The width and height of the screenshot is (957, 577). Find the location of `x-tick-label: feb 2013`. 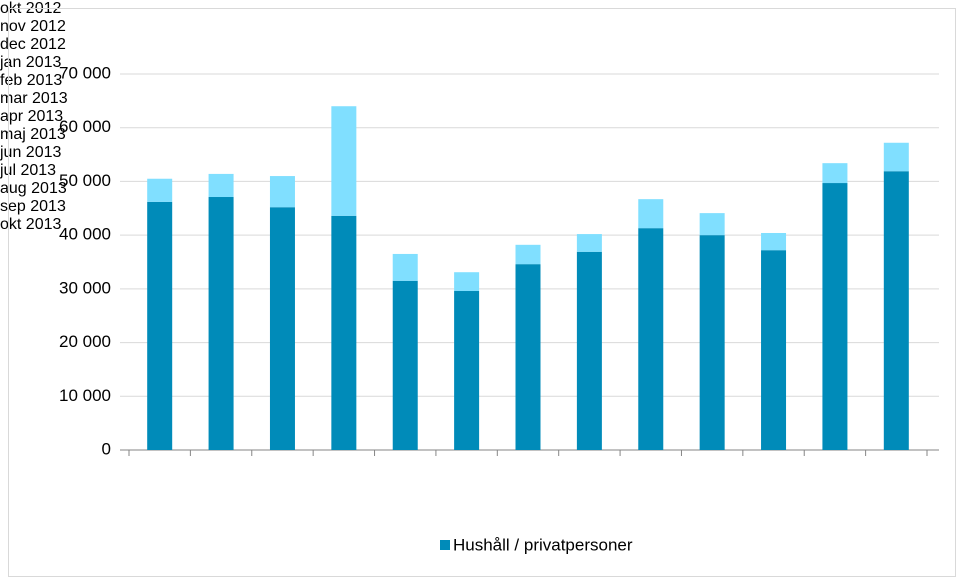

x-tick-label: feb 2013 is located at coordinates (31, 80).